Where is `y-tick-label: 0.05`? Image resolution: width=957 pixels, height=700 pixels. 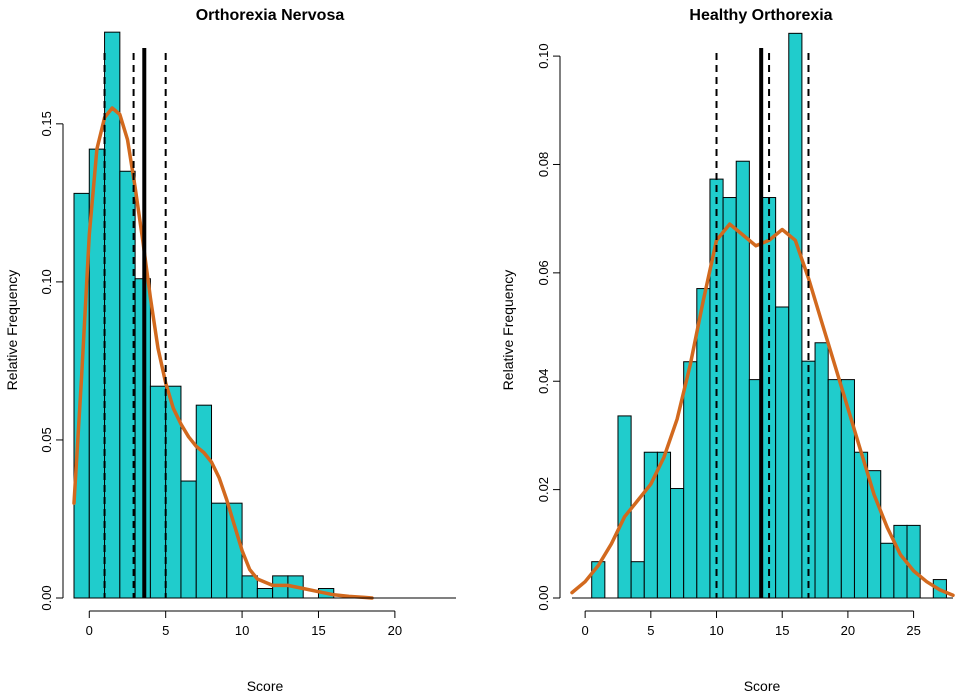 y-tick-label: 0.05 is located at coordinates (46, 439).